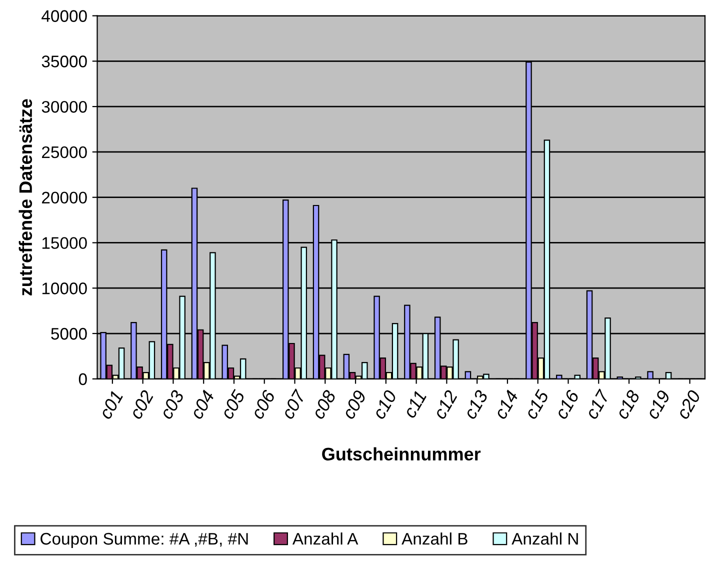 This screenshot has width=715, height=563. What do you see at coordinates (689, 404) in the screenshot?
I see `x-tick-label: c20` at bounding box center [689, 404].